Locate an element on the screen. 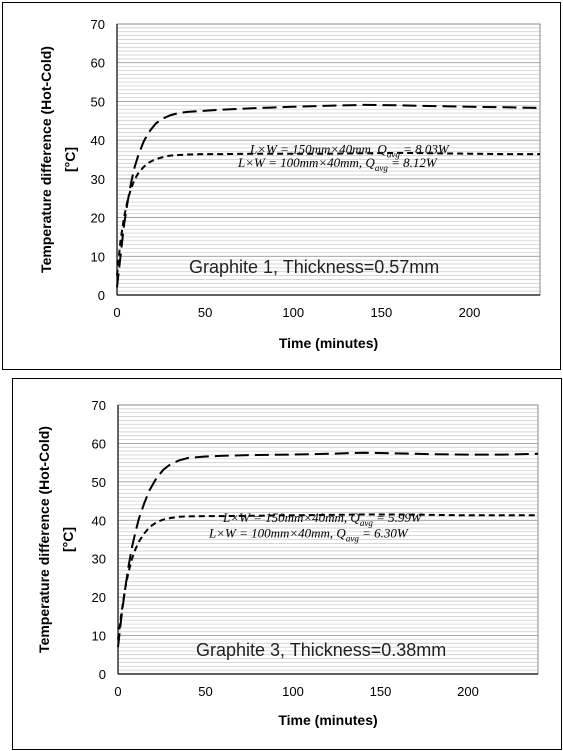  series-label-1: L×W = 150mm×40mm, Qavg = 8.03W is located at coordinates (349, 151).